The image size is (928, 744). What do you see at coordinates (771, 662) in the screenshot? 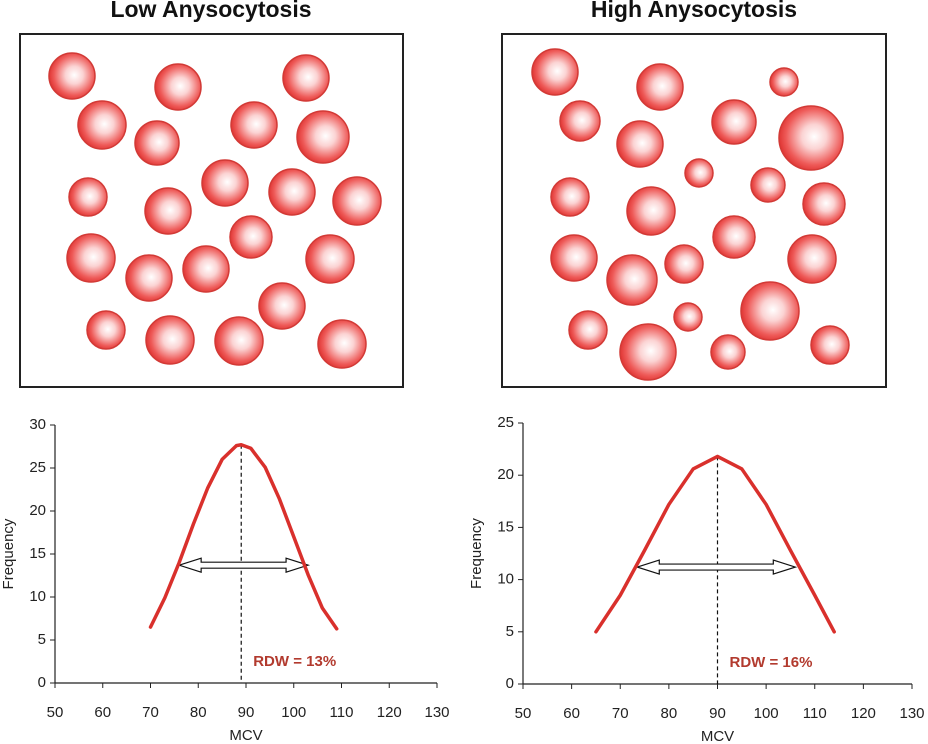
I see `annotation: RDW = 16%` at bounding box center [771, 662].